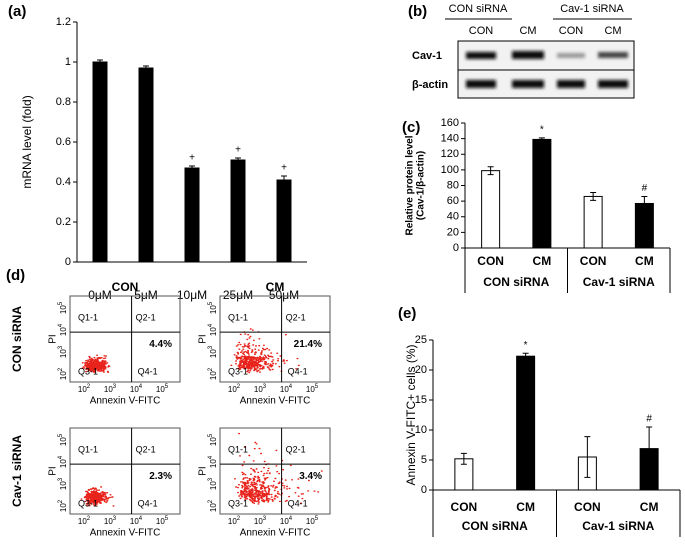 The width and height of the screenshot is (685, 544). What do you see at coordinates (421, 185) in the screenshot?
I see `y-axis-label: (Cav-1/β-actin)` at bounding box center [421, 185].